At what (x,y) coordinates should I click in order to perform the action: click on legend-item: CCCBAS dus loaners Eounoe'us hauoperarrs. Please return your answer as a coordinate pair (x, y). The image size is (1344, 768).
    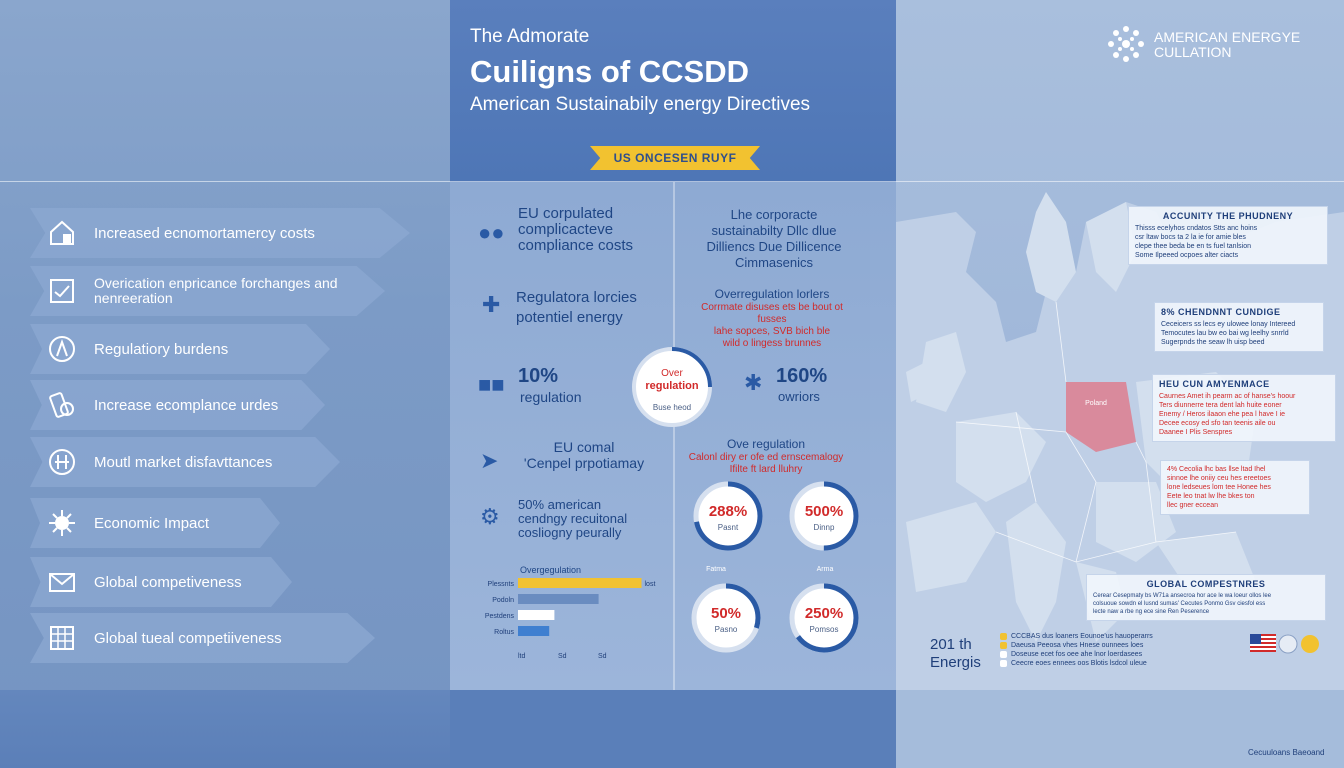
    Looking at the image, I should click on (1076, 636).